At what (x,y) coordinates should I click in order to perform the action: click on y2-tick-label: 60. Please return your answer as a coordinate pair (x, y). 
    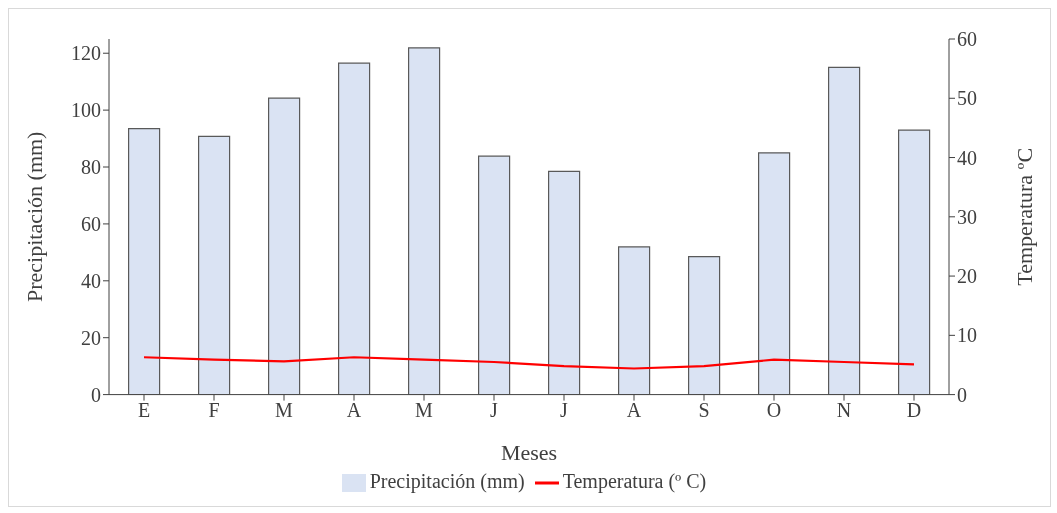
    Looking at the image, I should click on (967, 39).